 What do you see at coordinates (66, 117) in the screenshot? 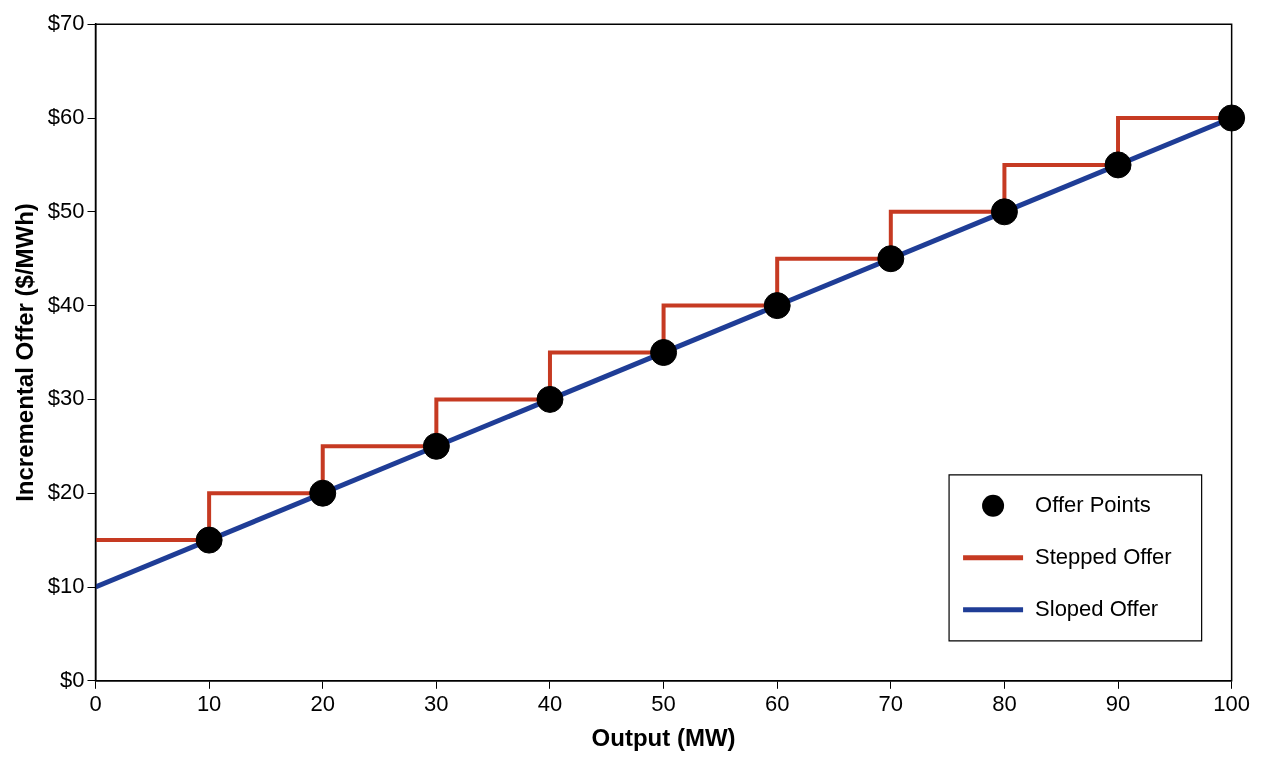
I see `y-tick-label: $60` at bounding box center [66, 117].